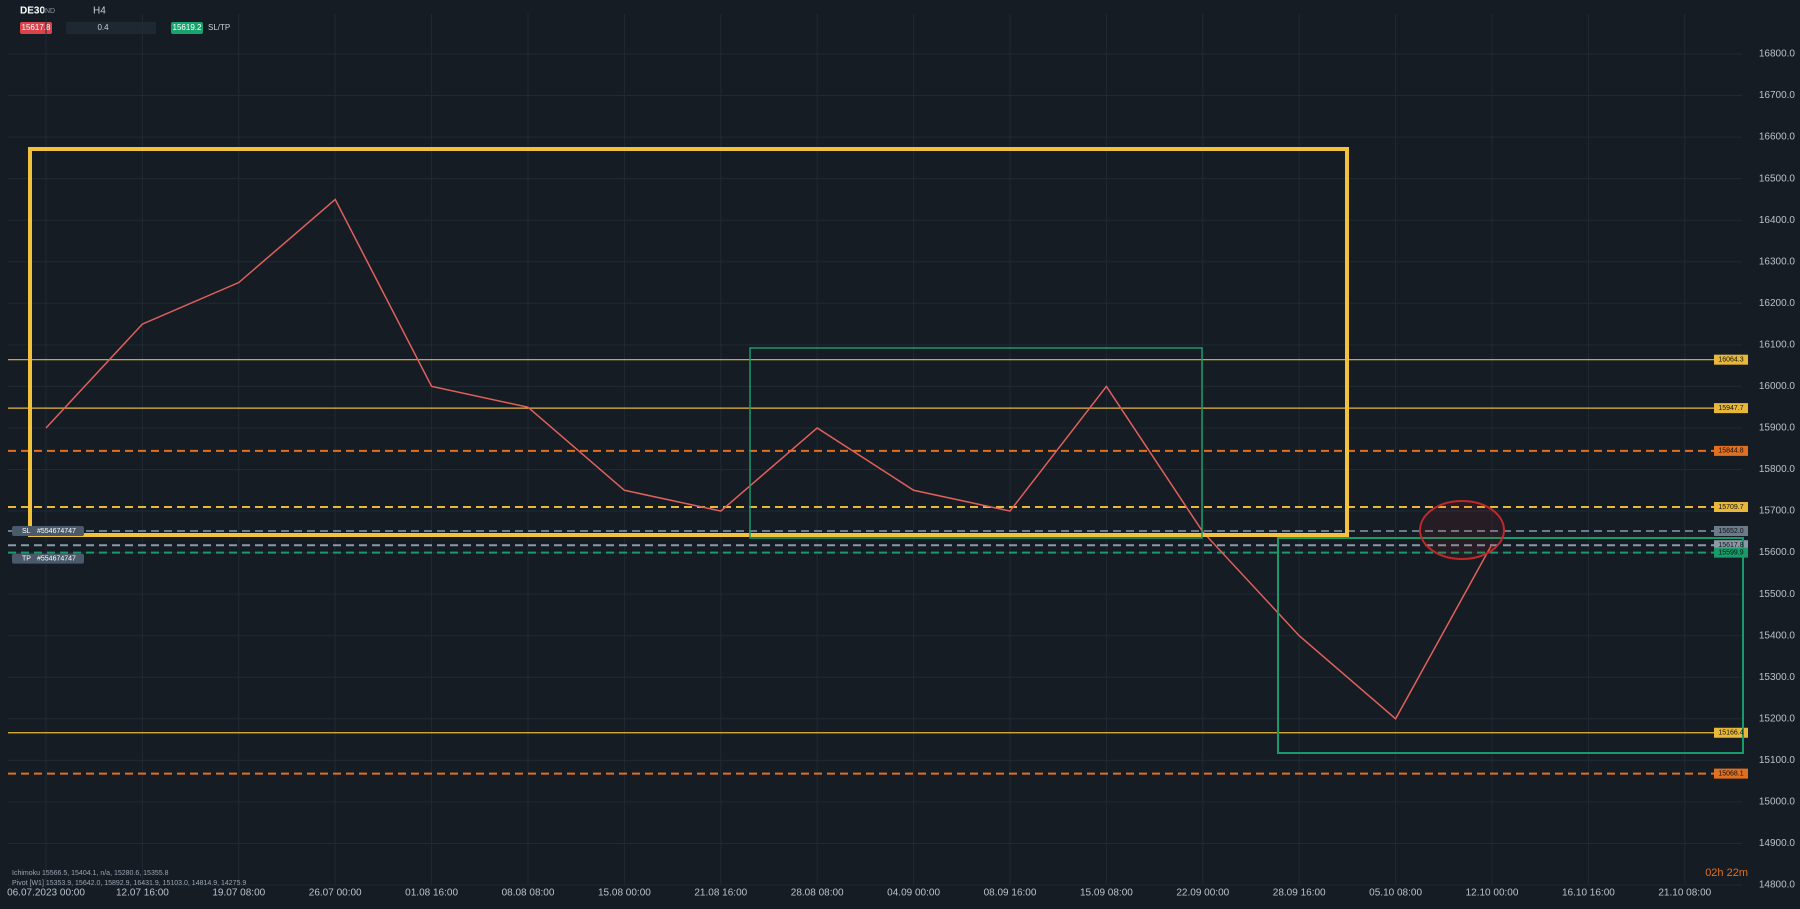 Image resolution: width=1800 pixels, height=909 pixels. I want to click on x-tick-label: 08.09 16:00, so click(1010, 893).